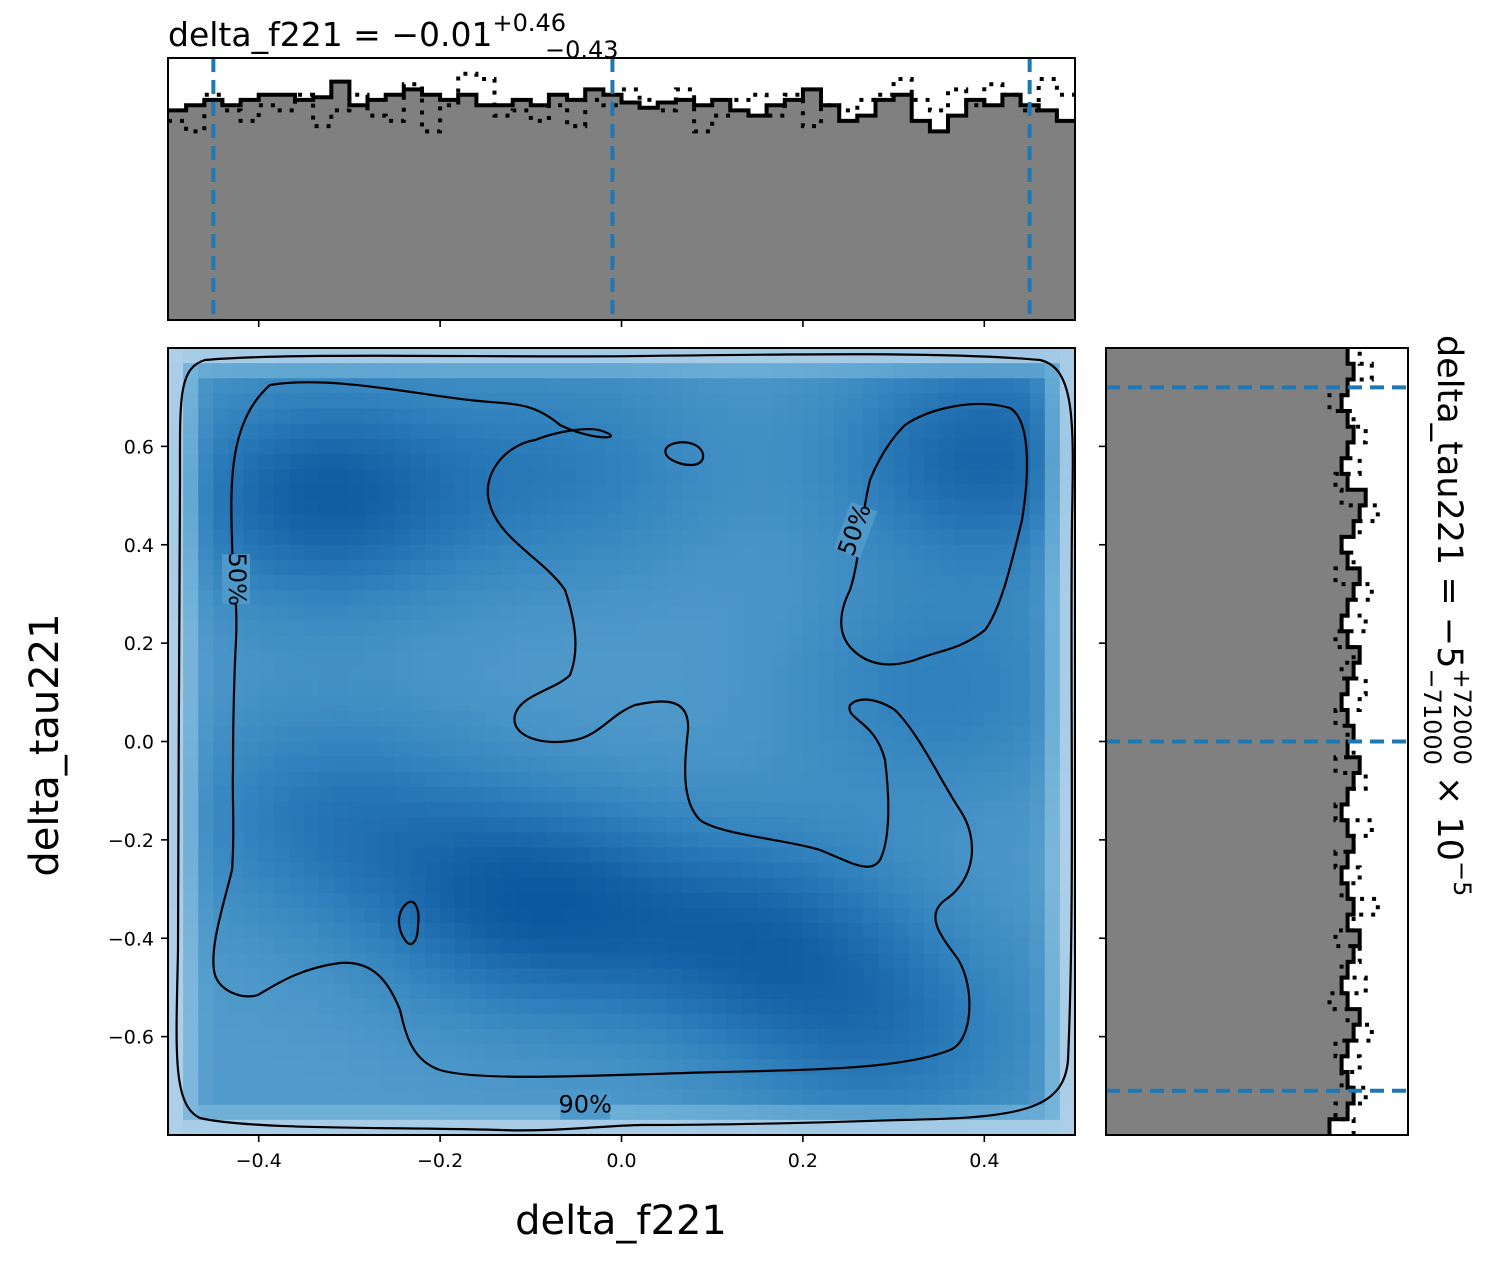  Describe the element at coordinates (1233, 765) in the screenshot. I see `marginal-y-bar` at that location.